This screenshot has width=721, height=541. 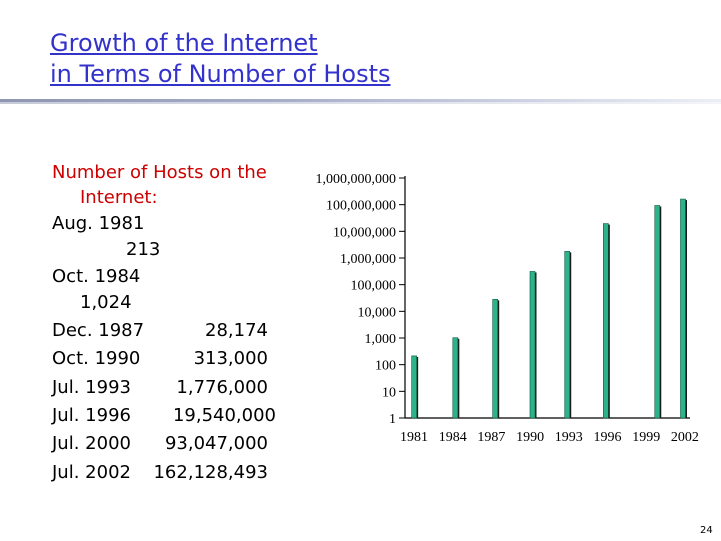 What do you see at coordinates (96, 358) in the screenshot?
I see `list-date: Oct. 1990` at bounding box center [96, 358].